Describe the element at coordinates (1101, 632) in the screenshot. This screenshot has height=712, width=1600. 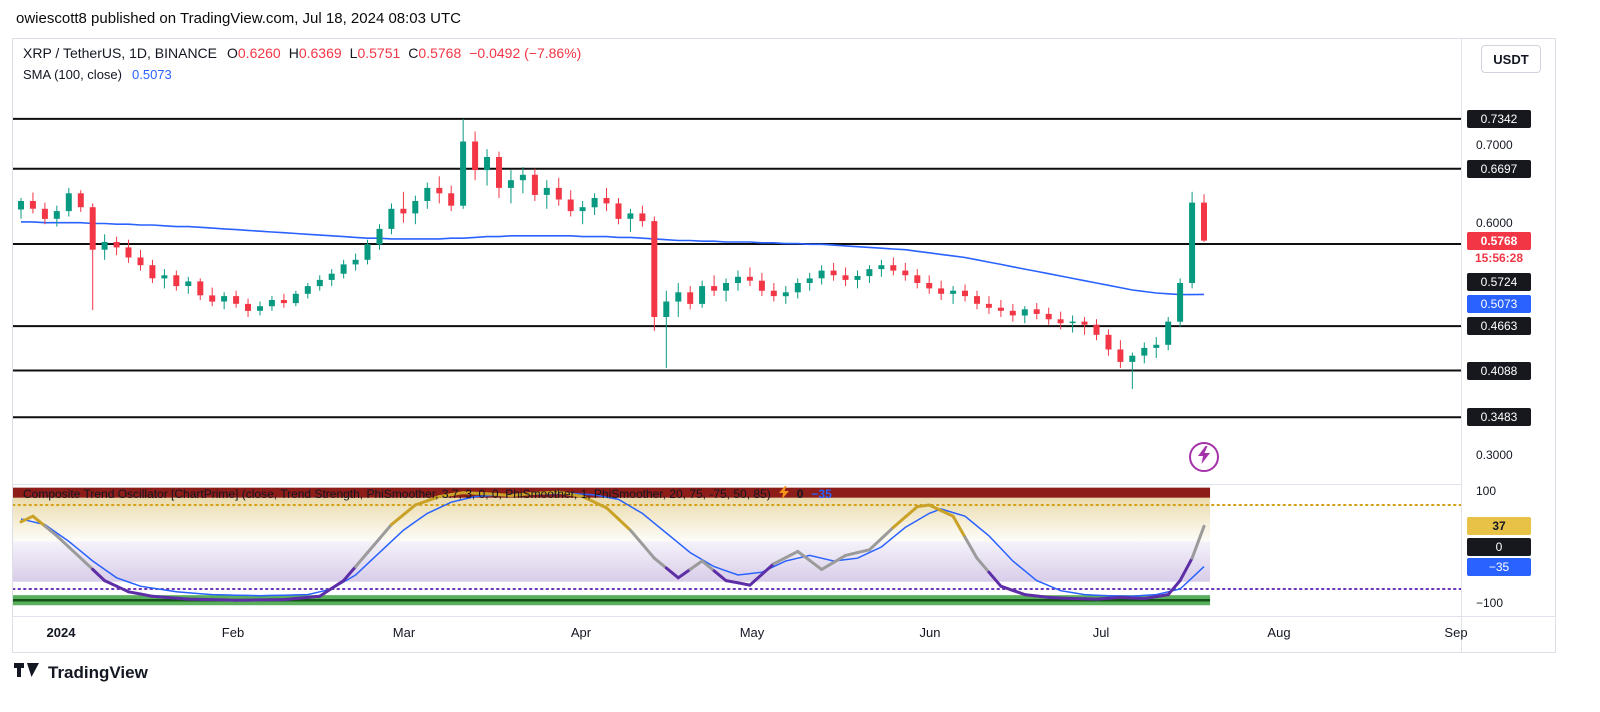
I see `time-axis-label: Jul` at that location.